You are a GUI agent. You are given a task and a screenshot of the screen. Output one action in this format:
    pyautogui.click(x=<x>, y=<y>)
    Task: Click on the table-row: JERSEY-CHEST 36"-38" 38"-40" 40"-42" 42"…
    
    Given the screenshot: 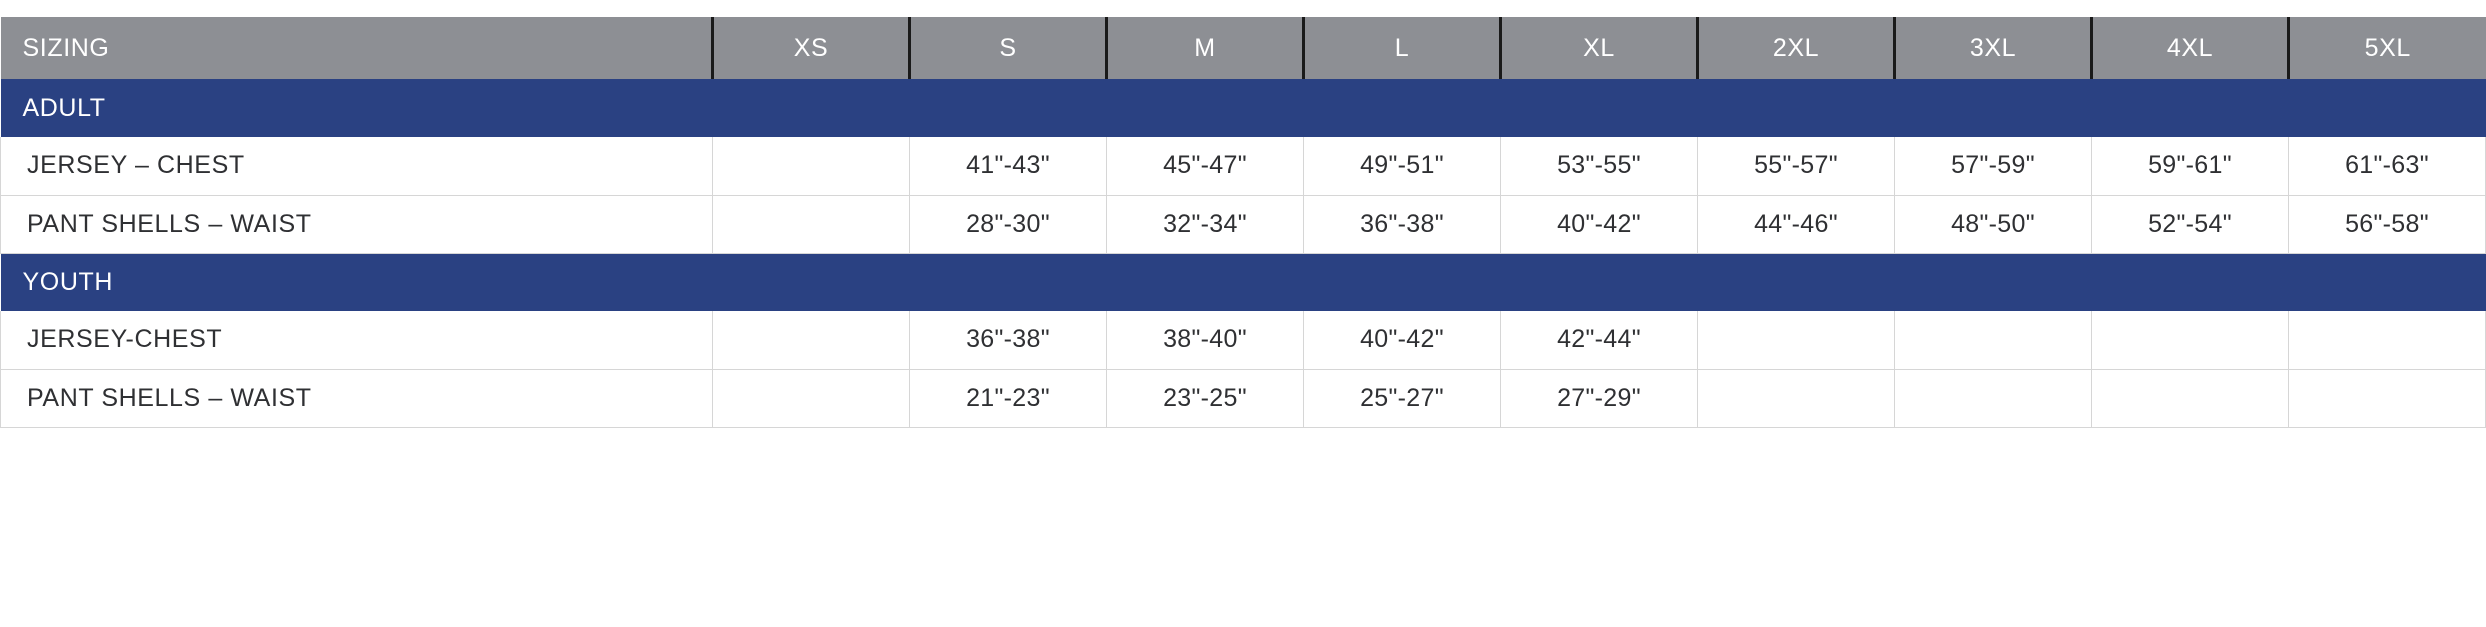 What is the action you would take?
    pyautogui.click(x=1243, y=340)
    